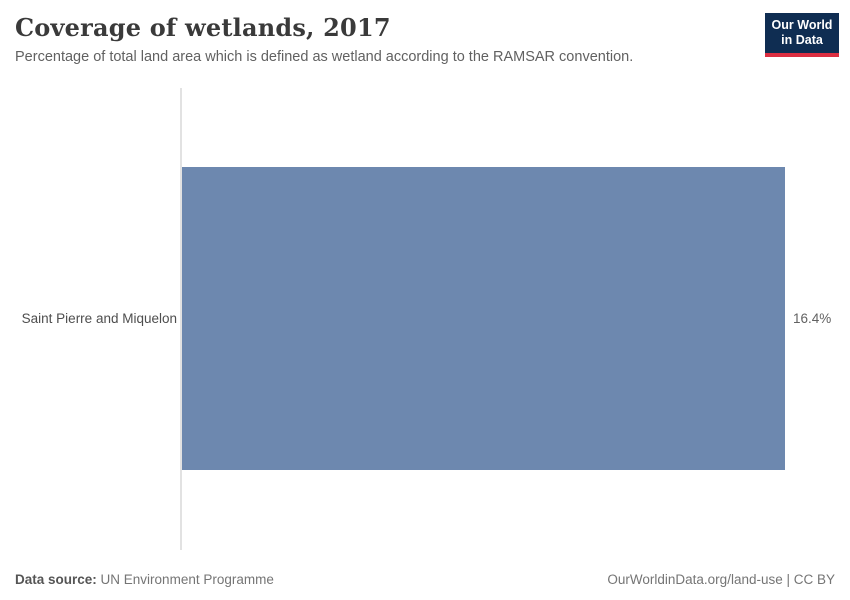 Image resolution: width=850 pixels, height=600 pixels. What do you see at coordinates (187, 579) in the screenshot?
I see `data-source-value: UN Environment Programme` at bounding box center [187, 579].